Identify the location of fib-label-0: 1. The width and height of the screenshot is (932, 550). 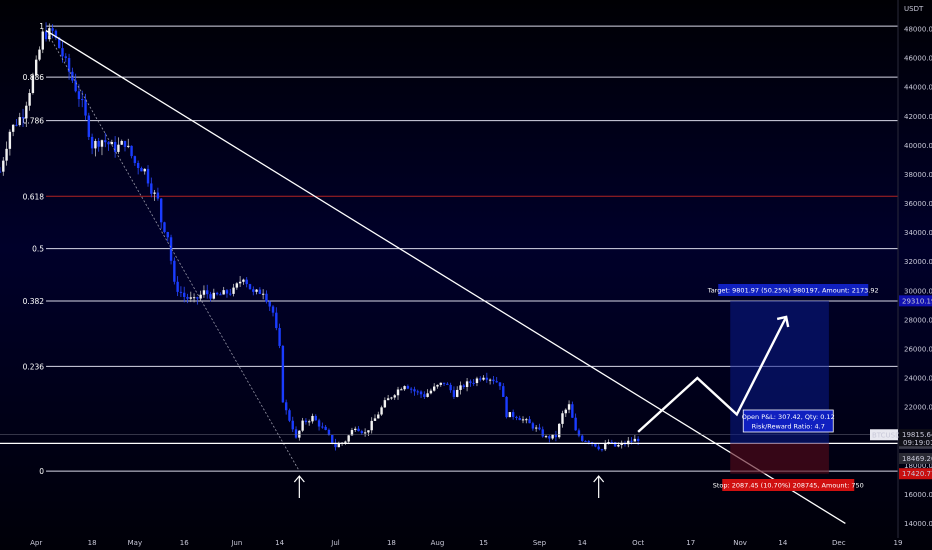
(41, 26).